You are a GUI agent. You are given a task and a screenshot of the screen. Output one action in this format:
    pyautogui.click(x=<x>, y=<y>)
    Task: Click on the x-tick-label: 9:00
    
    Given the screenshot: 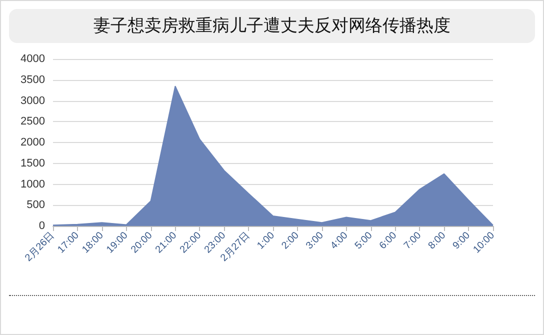 What is the action you would take?
    pyautogui.click(x=461, y=241)
    